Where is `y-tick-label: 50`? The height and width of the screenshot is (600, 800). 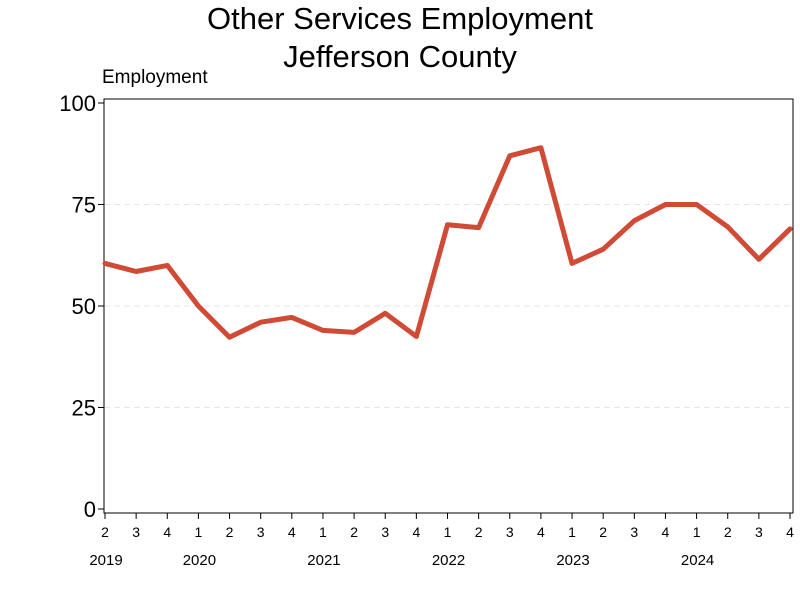 y-tick-label: 50 is located at coordinates (84, 306).